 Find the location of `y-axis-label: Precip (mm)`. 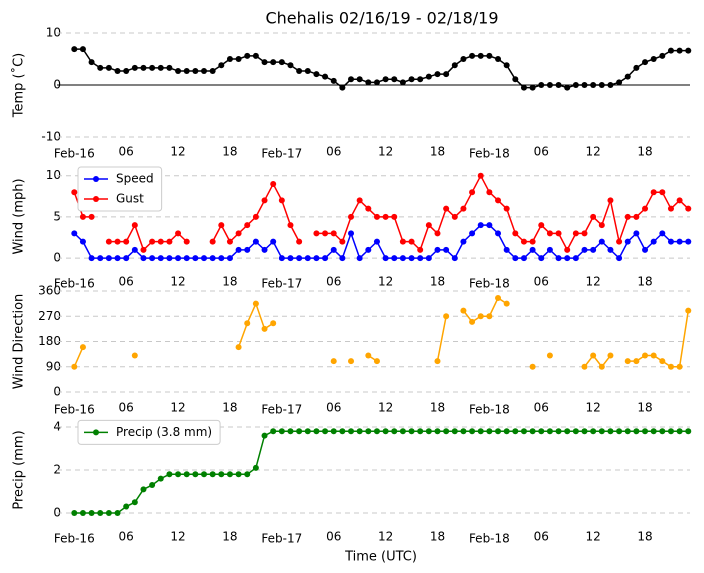

y-axis-label: Precip (mm) is located at coordinates (19, 469).